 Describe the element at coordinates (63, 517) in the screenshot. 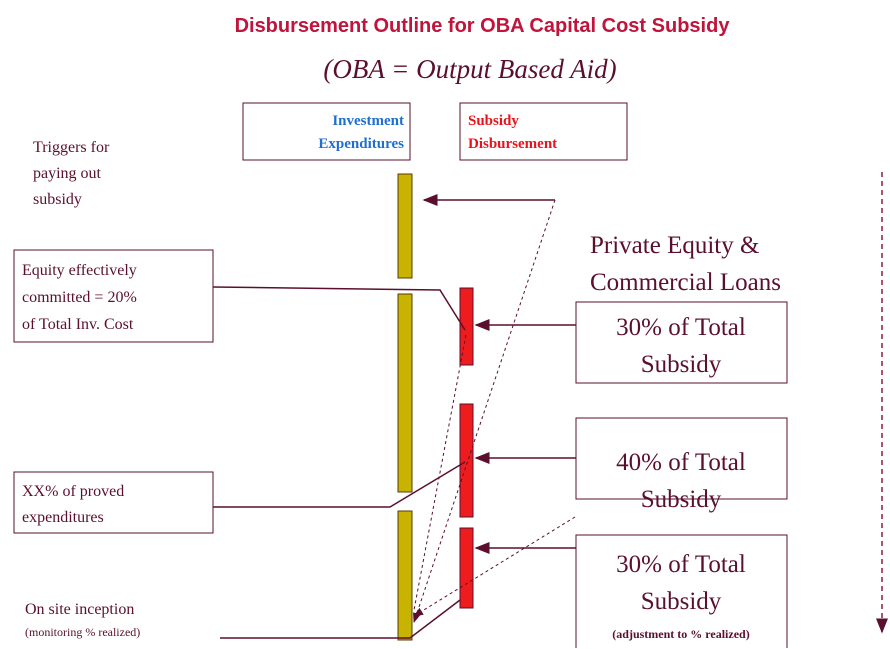

I see `label: expenditures` at that location.